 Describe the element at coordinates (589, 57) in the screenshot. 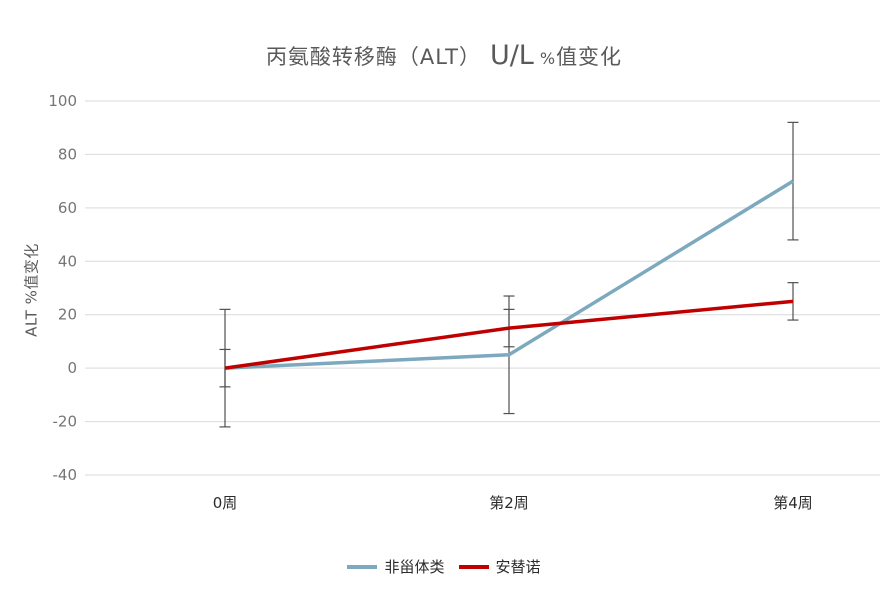

I see `chart-title-suffix: 值变化` at that location.